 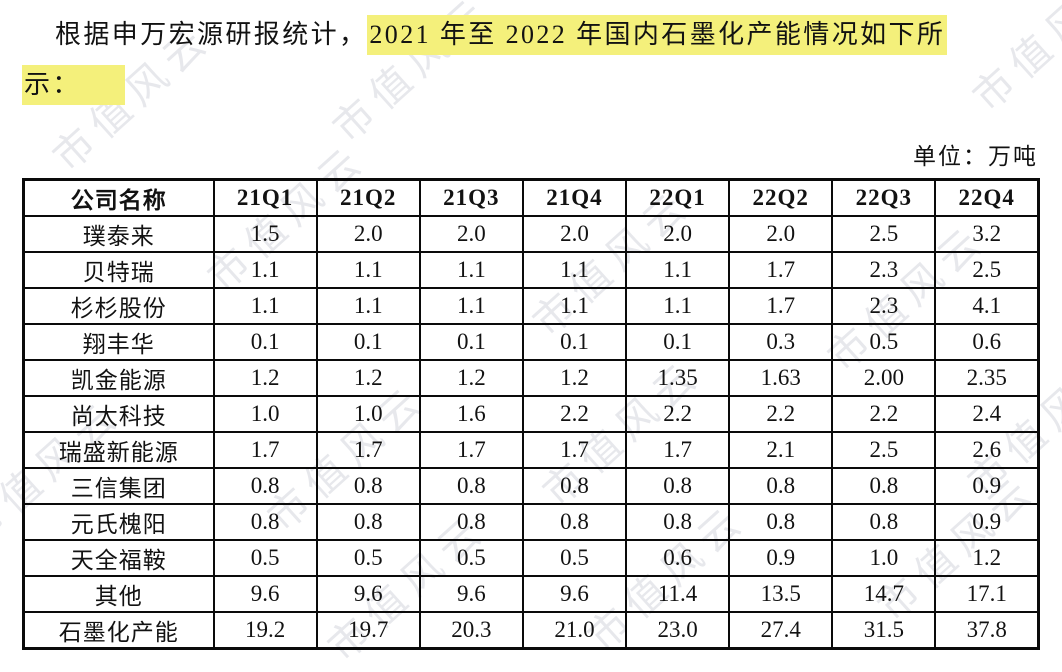 What do you see at coordinates (781, 342) in the screenshot?
I see `value-cell: 0.3` at bounding box center [781, 342].